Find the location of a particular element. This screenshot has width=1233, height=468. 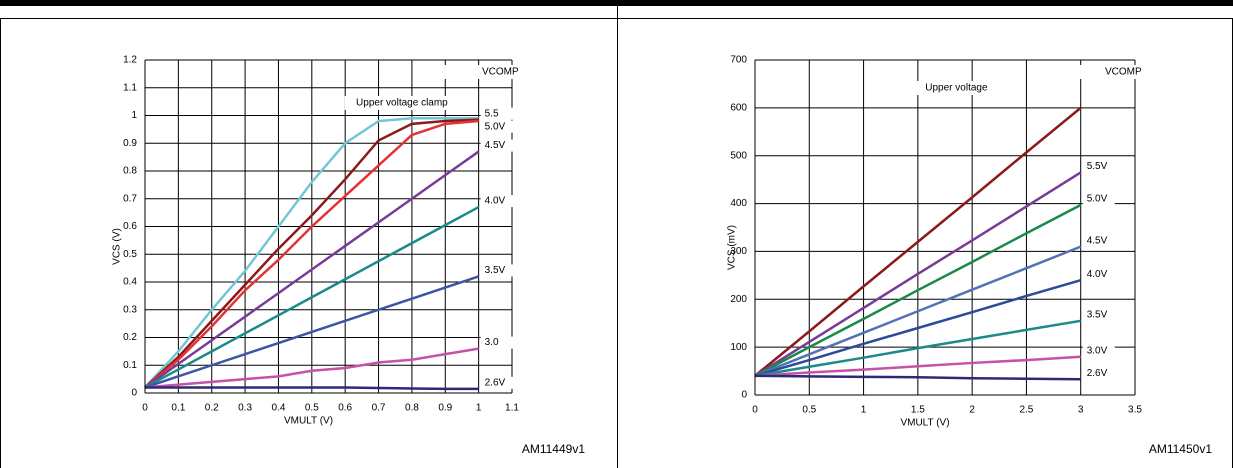

series-label: Upper voltage clamp is located at coordinates (402, 103).